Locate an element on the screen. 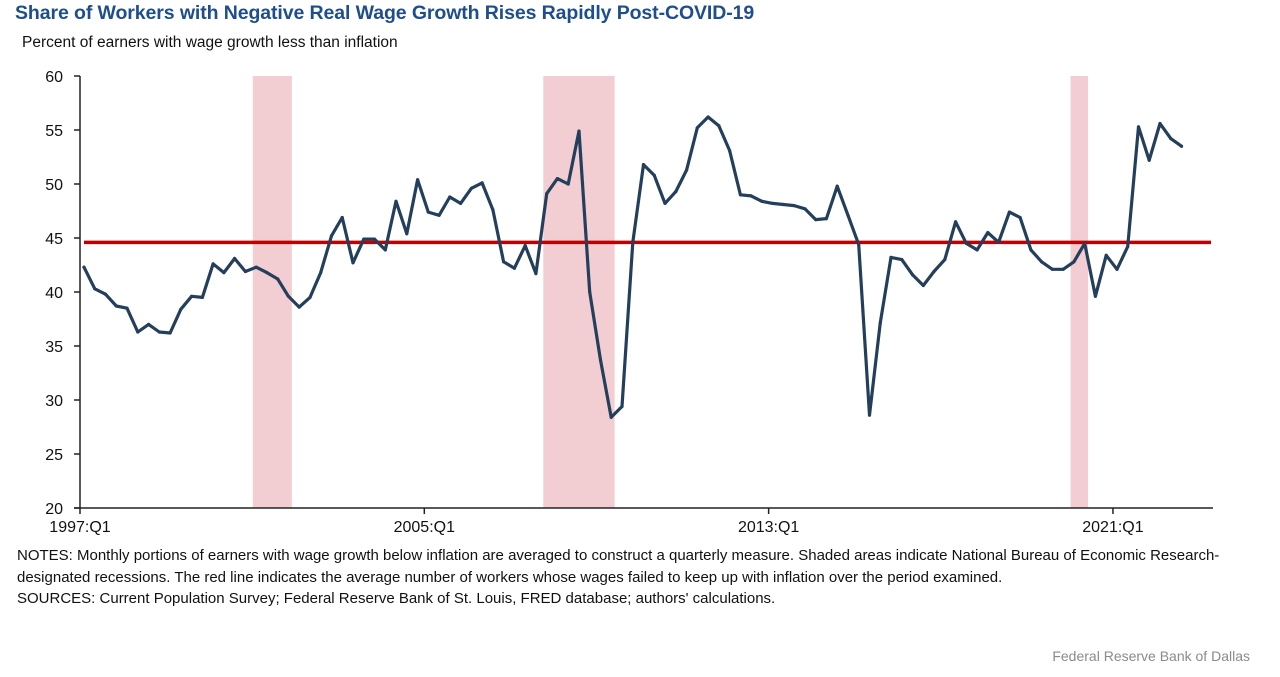 The height and width of the screenshot is (677, 1280). x-tick-label: 2013:Q1 is located at coordinates (768, 527).